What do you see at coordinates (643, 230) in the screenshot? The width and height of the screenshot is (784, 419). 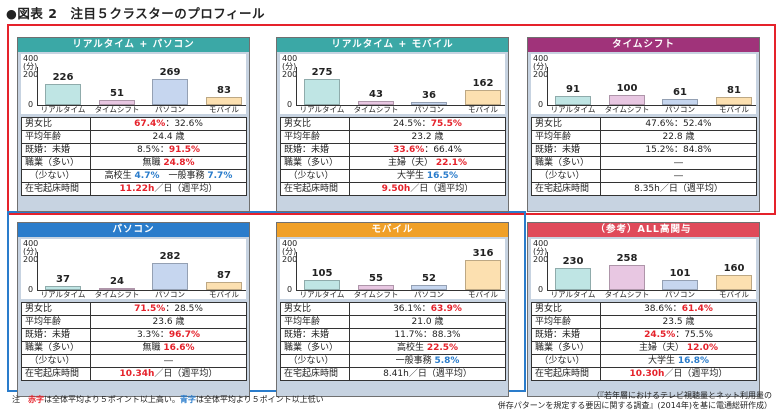 I see `panel-title: （参考）ALL高関与` at bounding box center [643, 230].